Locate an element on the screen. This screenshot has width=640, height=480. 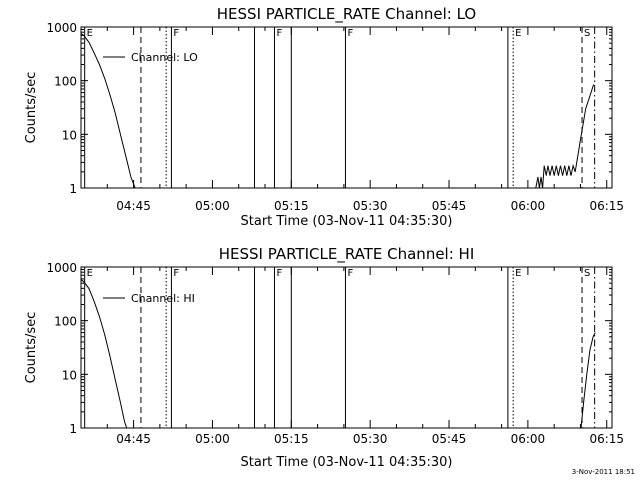
chart-title: HESSI PARTICLE_RATE Channel: HI is located at coordinates (347, 254).